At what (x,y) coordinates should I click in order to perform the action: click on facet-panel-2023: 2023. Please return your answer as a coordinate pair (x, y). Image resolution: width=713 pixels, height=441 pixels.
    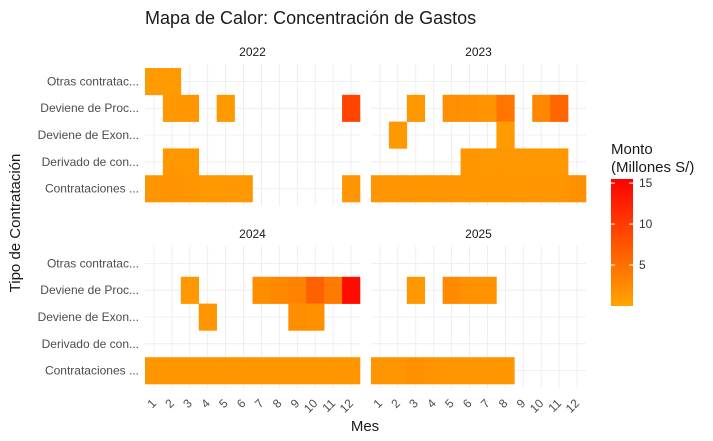
    Looking at the image, I should click on (479, 125).